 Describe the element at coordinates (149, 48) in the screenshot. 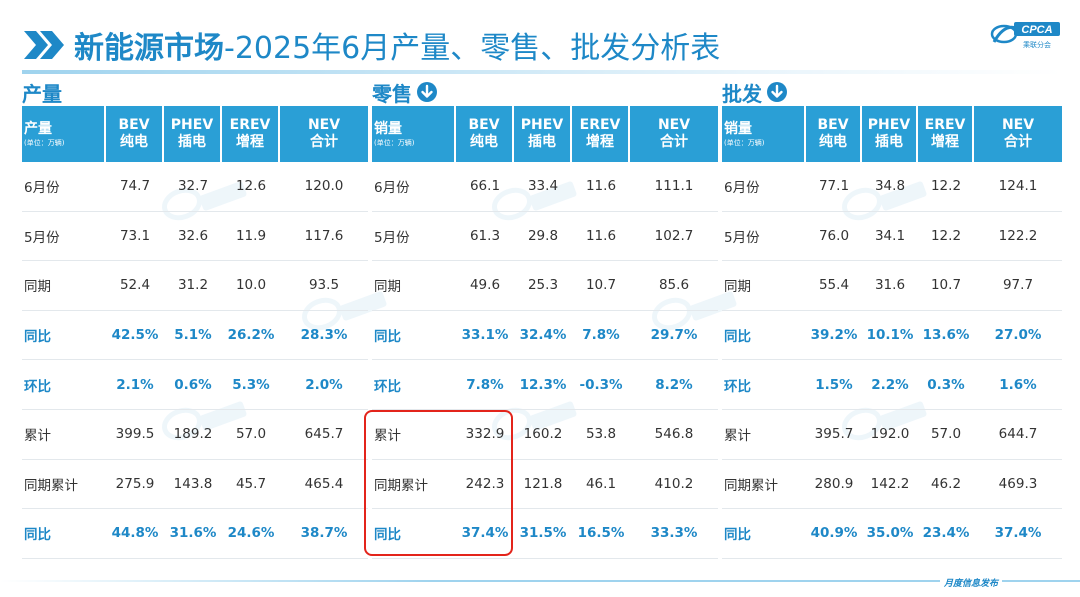

I see `page-title-main: 新能源市场` at that location.